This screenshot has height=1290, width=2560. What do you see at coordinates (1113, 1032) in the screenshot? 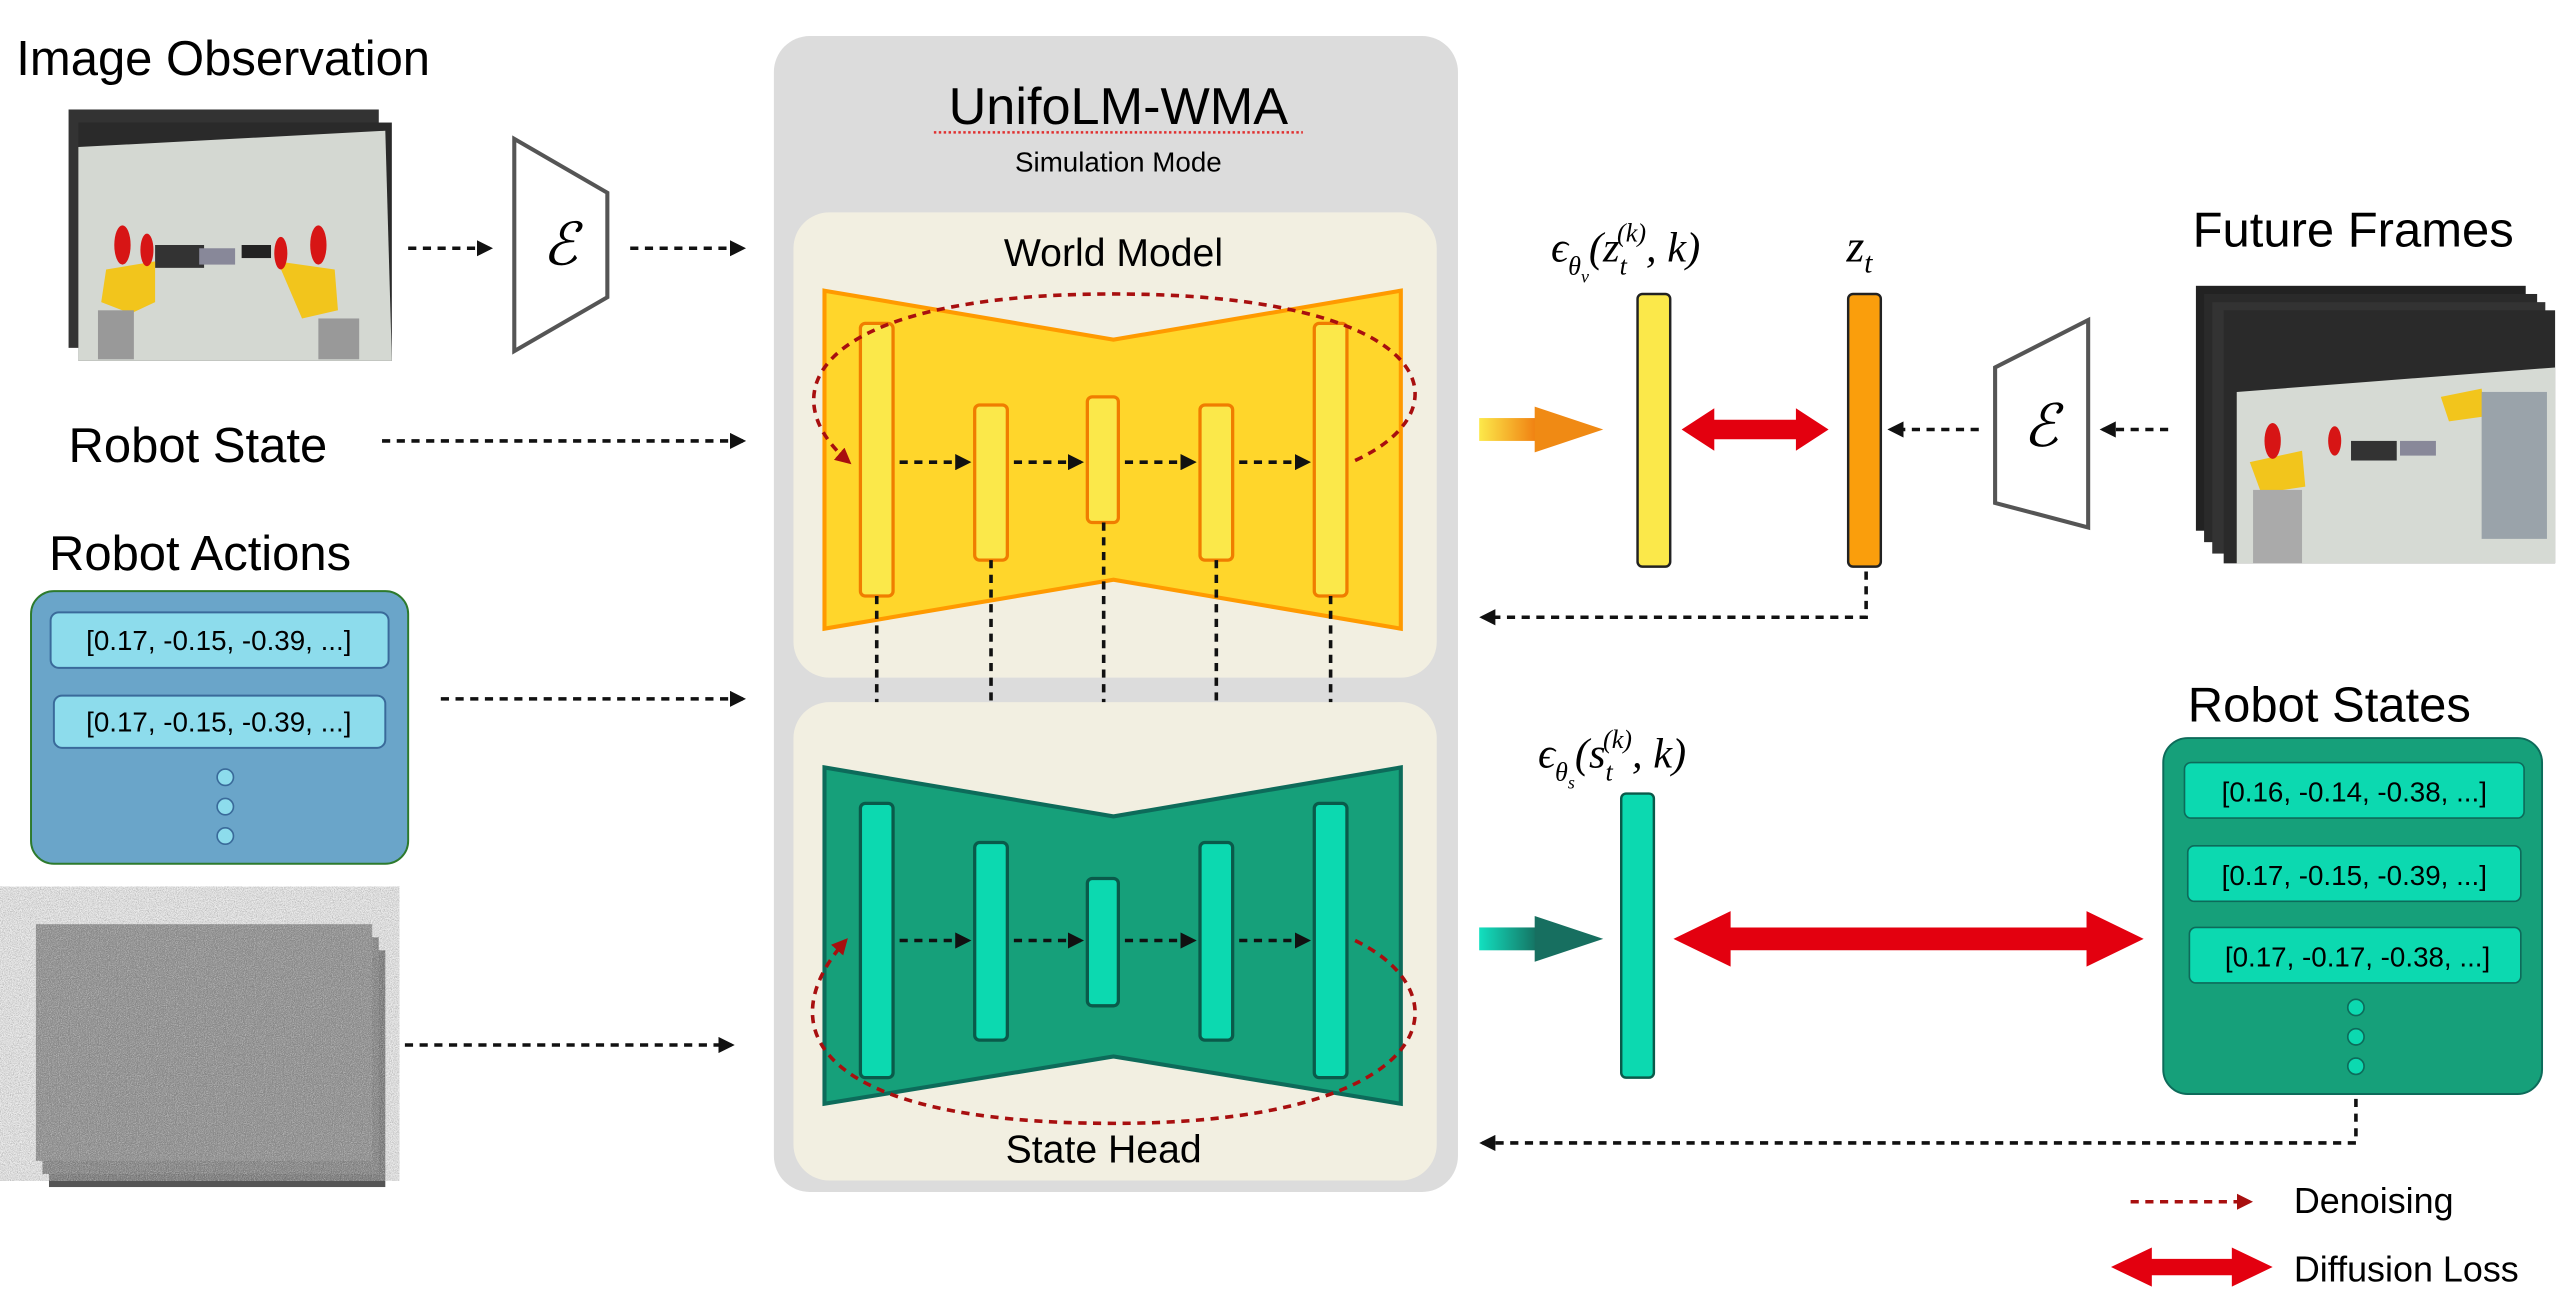
I see `sh-denoising-loop` at bounding box center [1113, 1032].